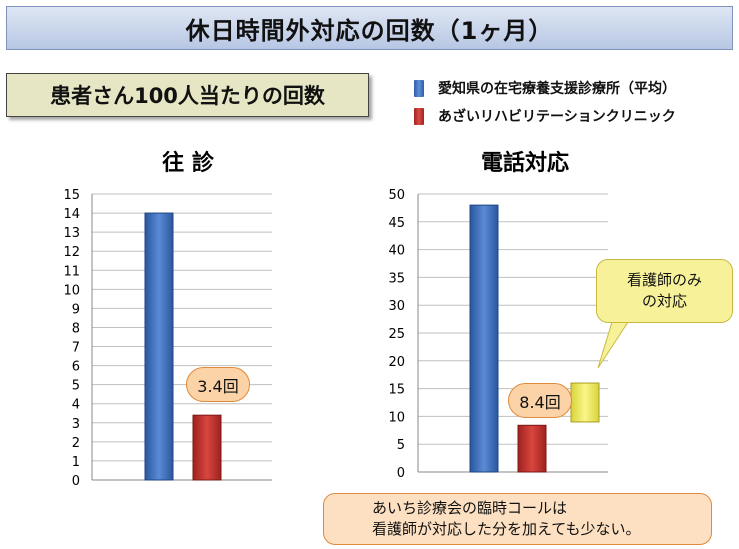 Image resolution: width=739 pixels, height=549 pixels. I want to click on nurse-only-note: 看護師のみ の対応, so click(664, 291).